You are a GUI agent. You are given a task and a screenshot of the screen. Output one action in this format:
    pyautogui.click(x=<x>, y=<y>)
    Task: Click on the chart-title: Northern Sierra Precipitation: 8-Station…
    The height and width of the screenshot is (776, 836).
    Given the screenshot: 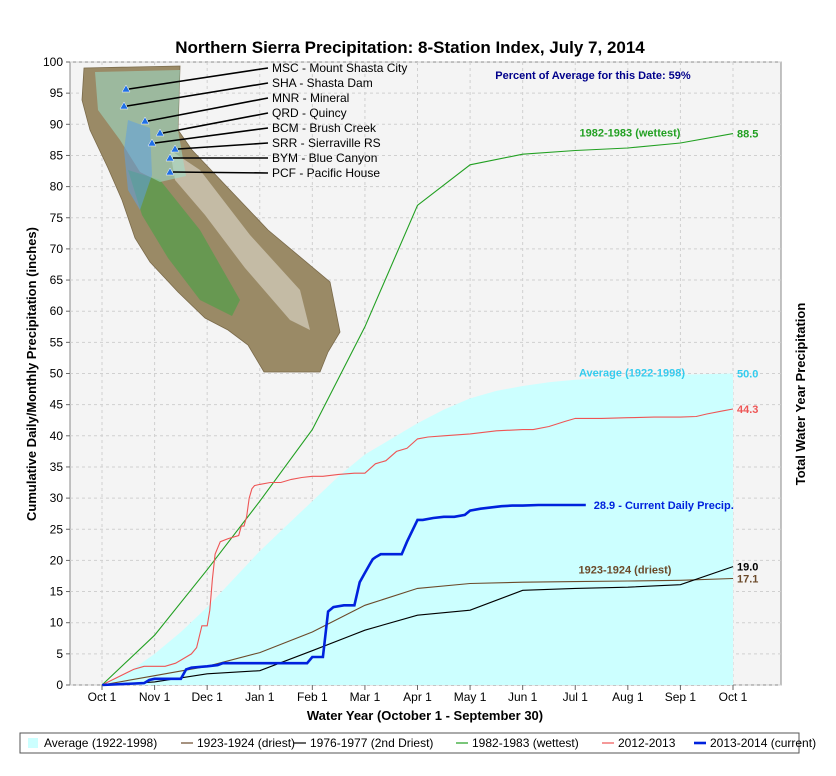 What is the action you would take?
    pyautogui.click(x=410, y=47)
    